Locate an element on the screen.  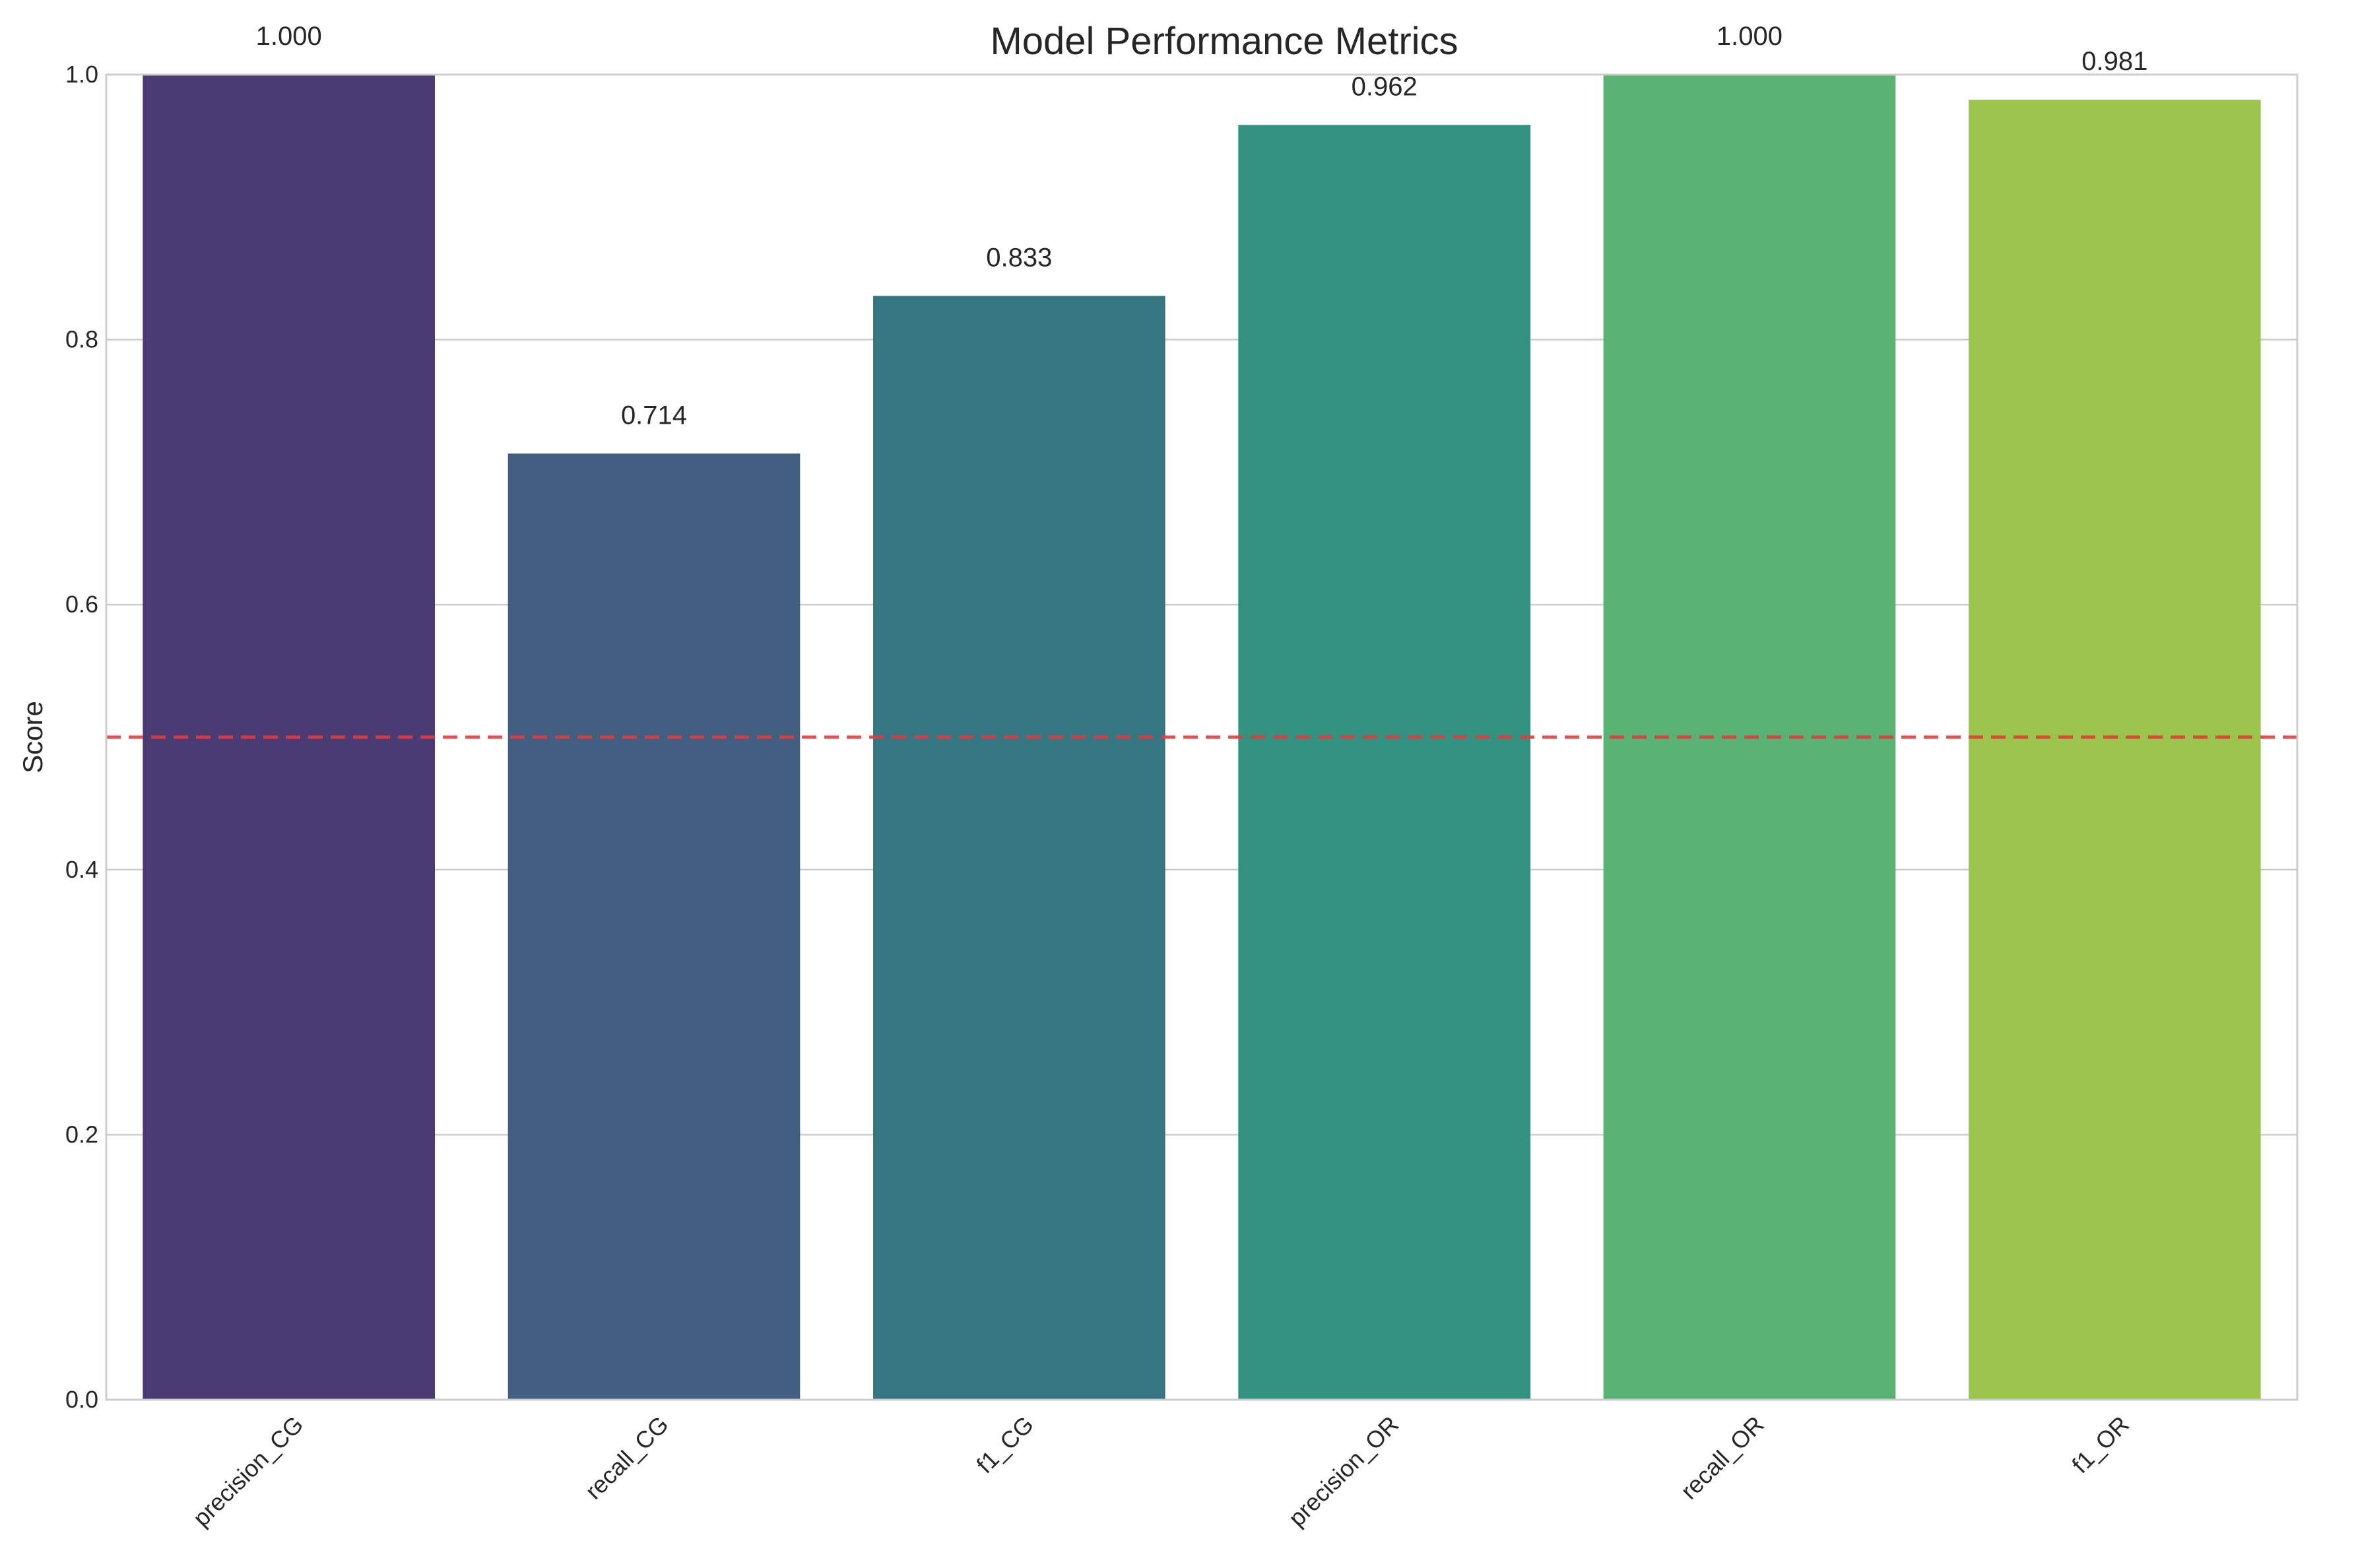
data-label-recall_OR: 1.000 is located at coordinates (1750, 36).